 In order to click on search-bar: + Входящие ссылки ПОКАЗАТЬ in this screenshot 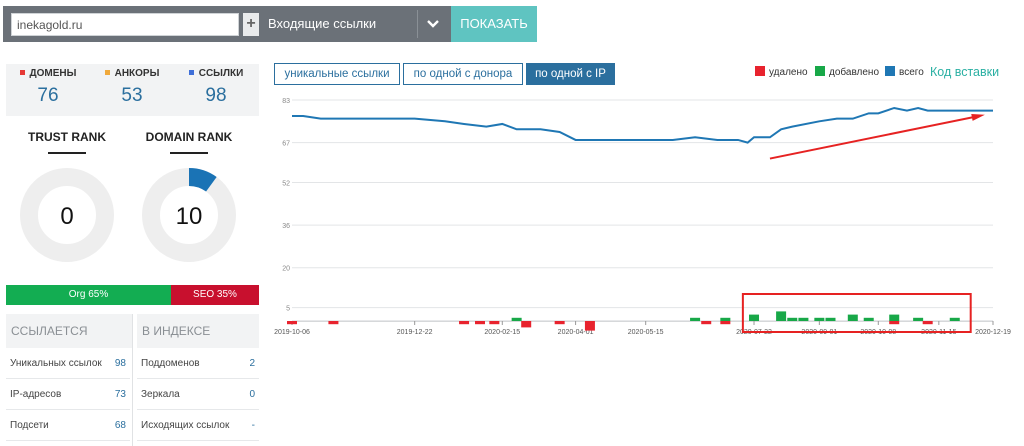, I will do `click(270, 24)`.